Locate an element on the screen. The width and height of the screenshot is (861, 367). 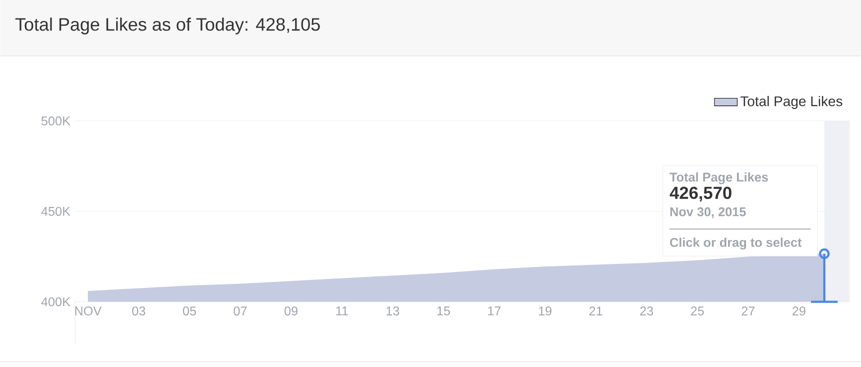
y-tick-label: 450K is located at coordinates (55, 211).